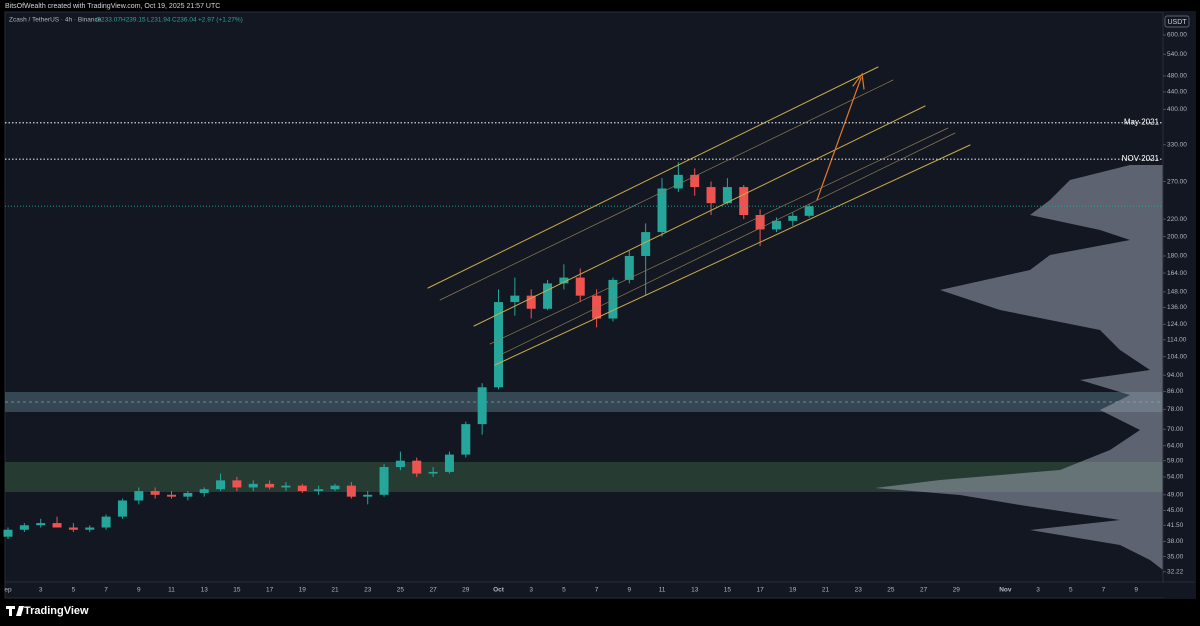  What do you see at coordinates (159, 20) in the screenshot?
I see `low: L231.94` at bounding box center [159, 20].